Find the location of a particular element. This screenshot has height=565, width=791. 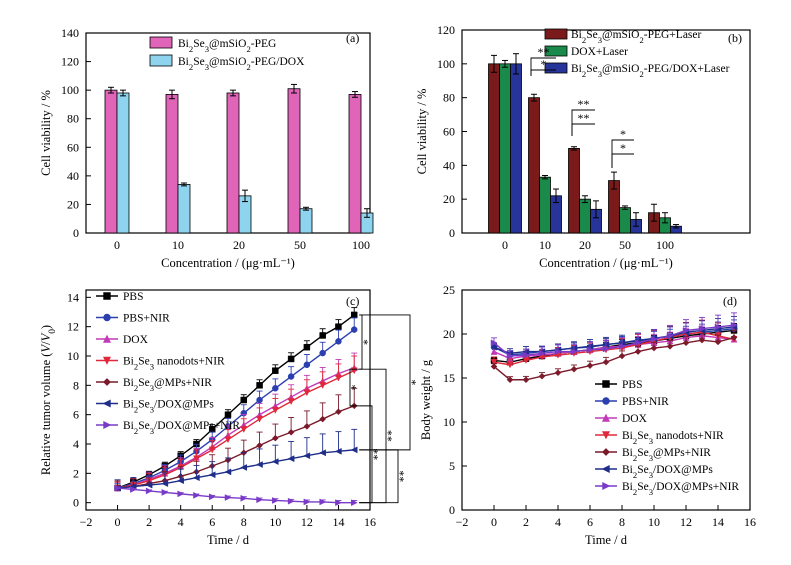

legend-label: DOX is located at coordinates (136, 340).